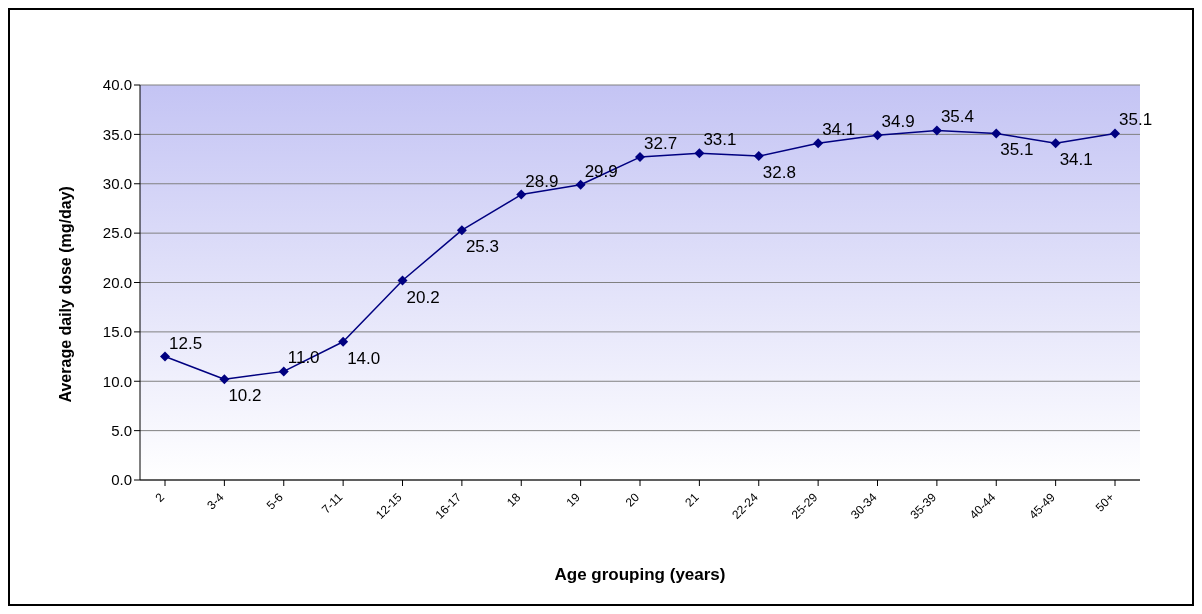 This screenshot has height=614, width=1202. I want to click on x-tick-label: 20, so click(632, 500).